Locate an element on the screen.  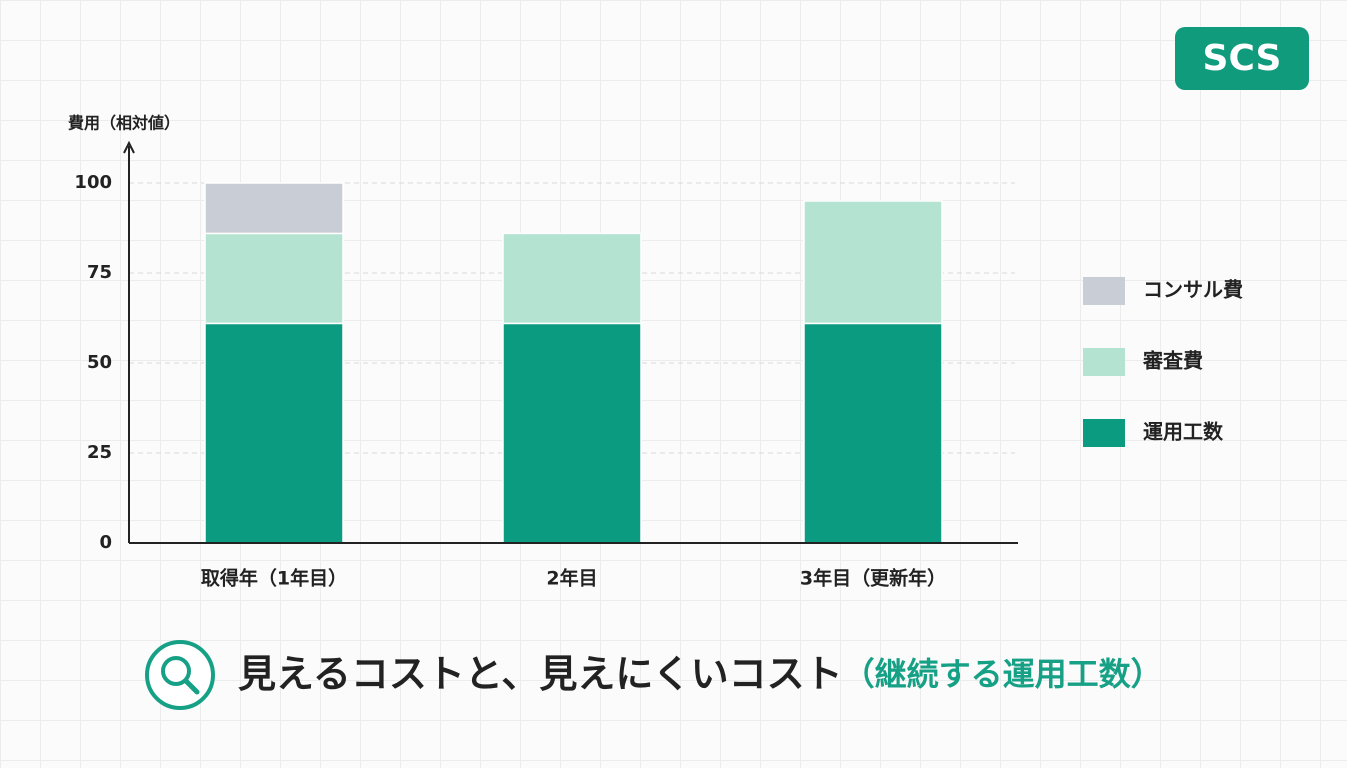
caption-note: （継続する運用工数） is located at coordinates (1003, 674).